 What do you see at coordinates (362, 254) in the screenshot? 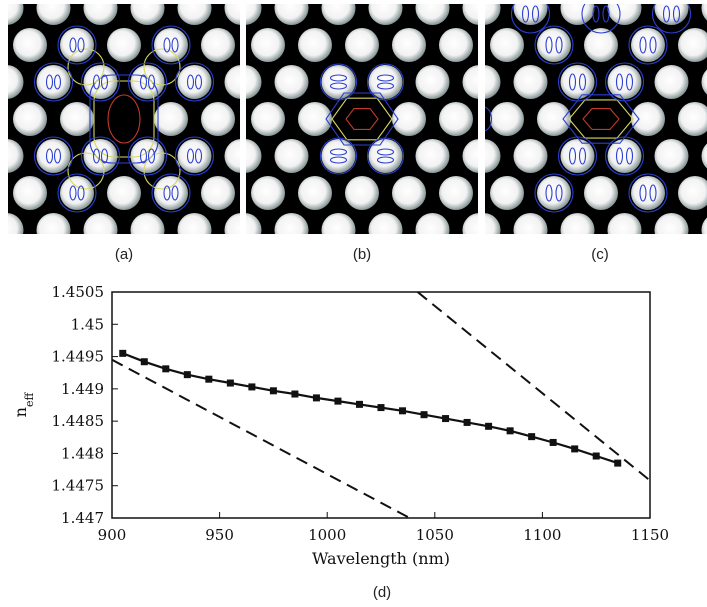
I see `panel-label-b: (b)` at bounding box center [362, 254].